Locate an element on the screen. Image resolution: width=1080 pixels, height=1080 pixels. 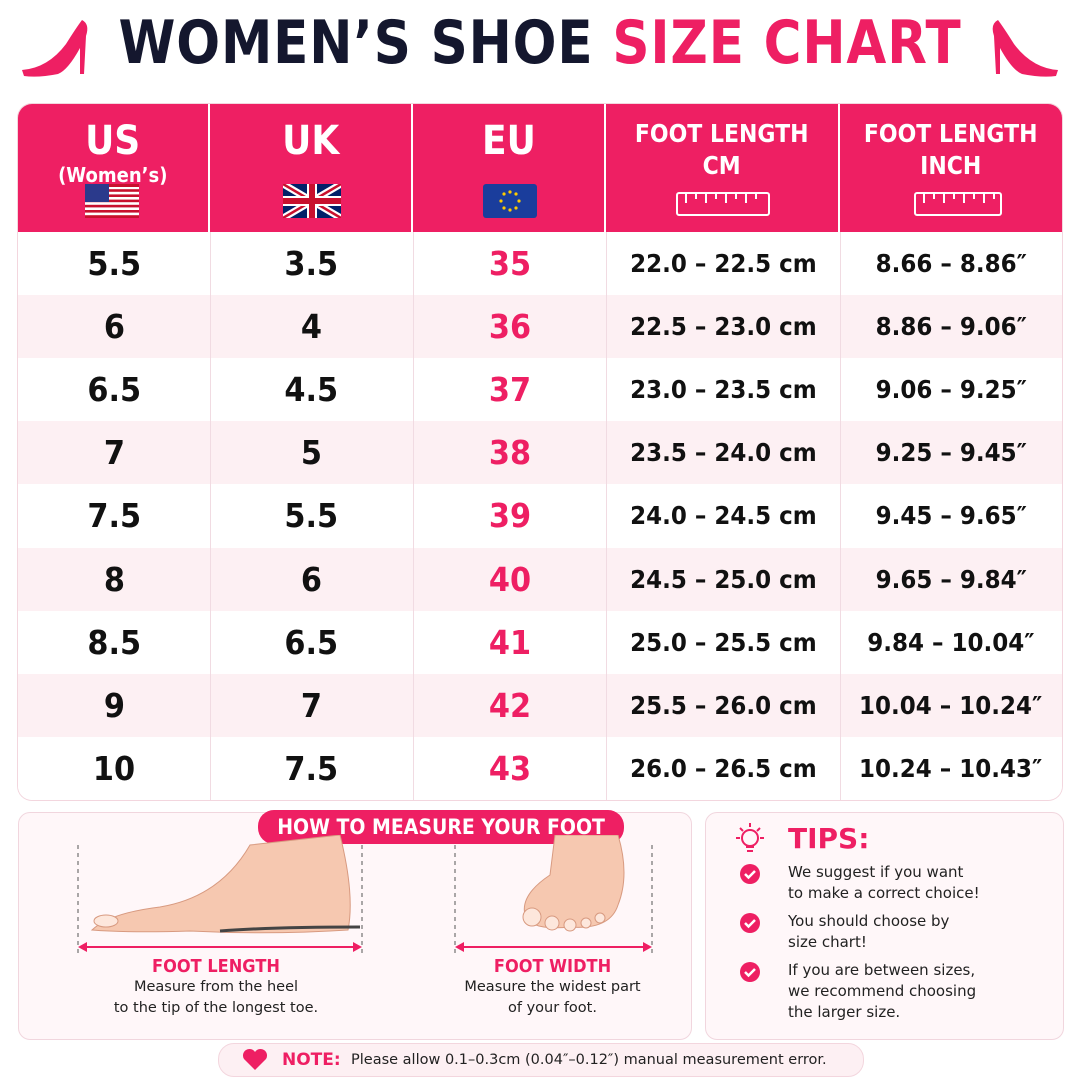
cell-text: 36 is located at coordinates (509, 327).